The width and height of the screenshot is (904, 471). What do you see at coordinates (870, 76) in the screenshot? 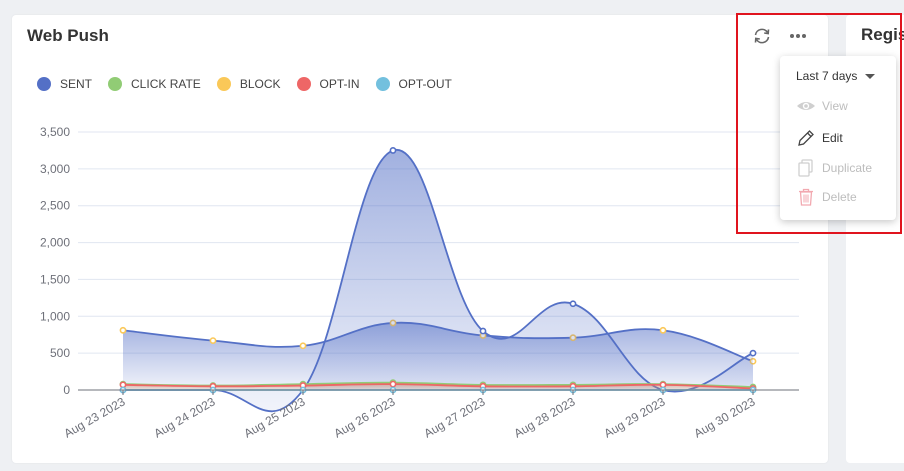
I see `caret-down-icon` at bounding box center [870, 76].